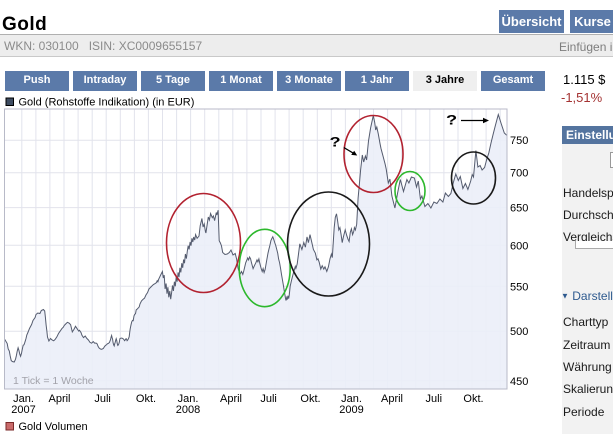 The image size is (613, 434). What do you see at coordinates (188, 410) in the screenshot?
I see `svg-text: 2008` at bounding box center [188, 410].